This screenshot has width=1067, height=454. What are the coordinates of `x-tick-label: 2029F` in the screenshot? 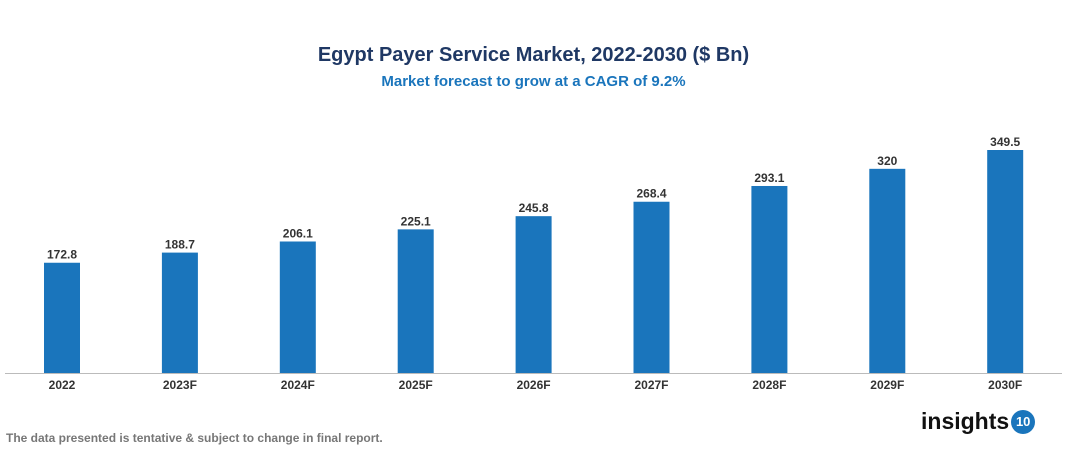 It's located at (887, 385).